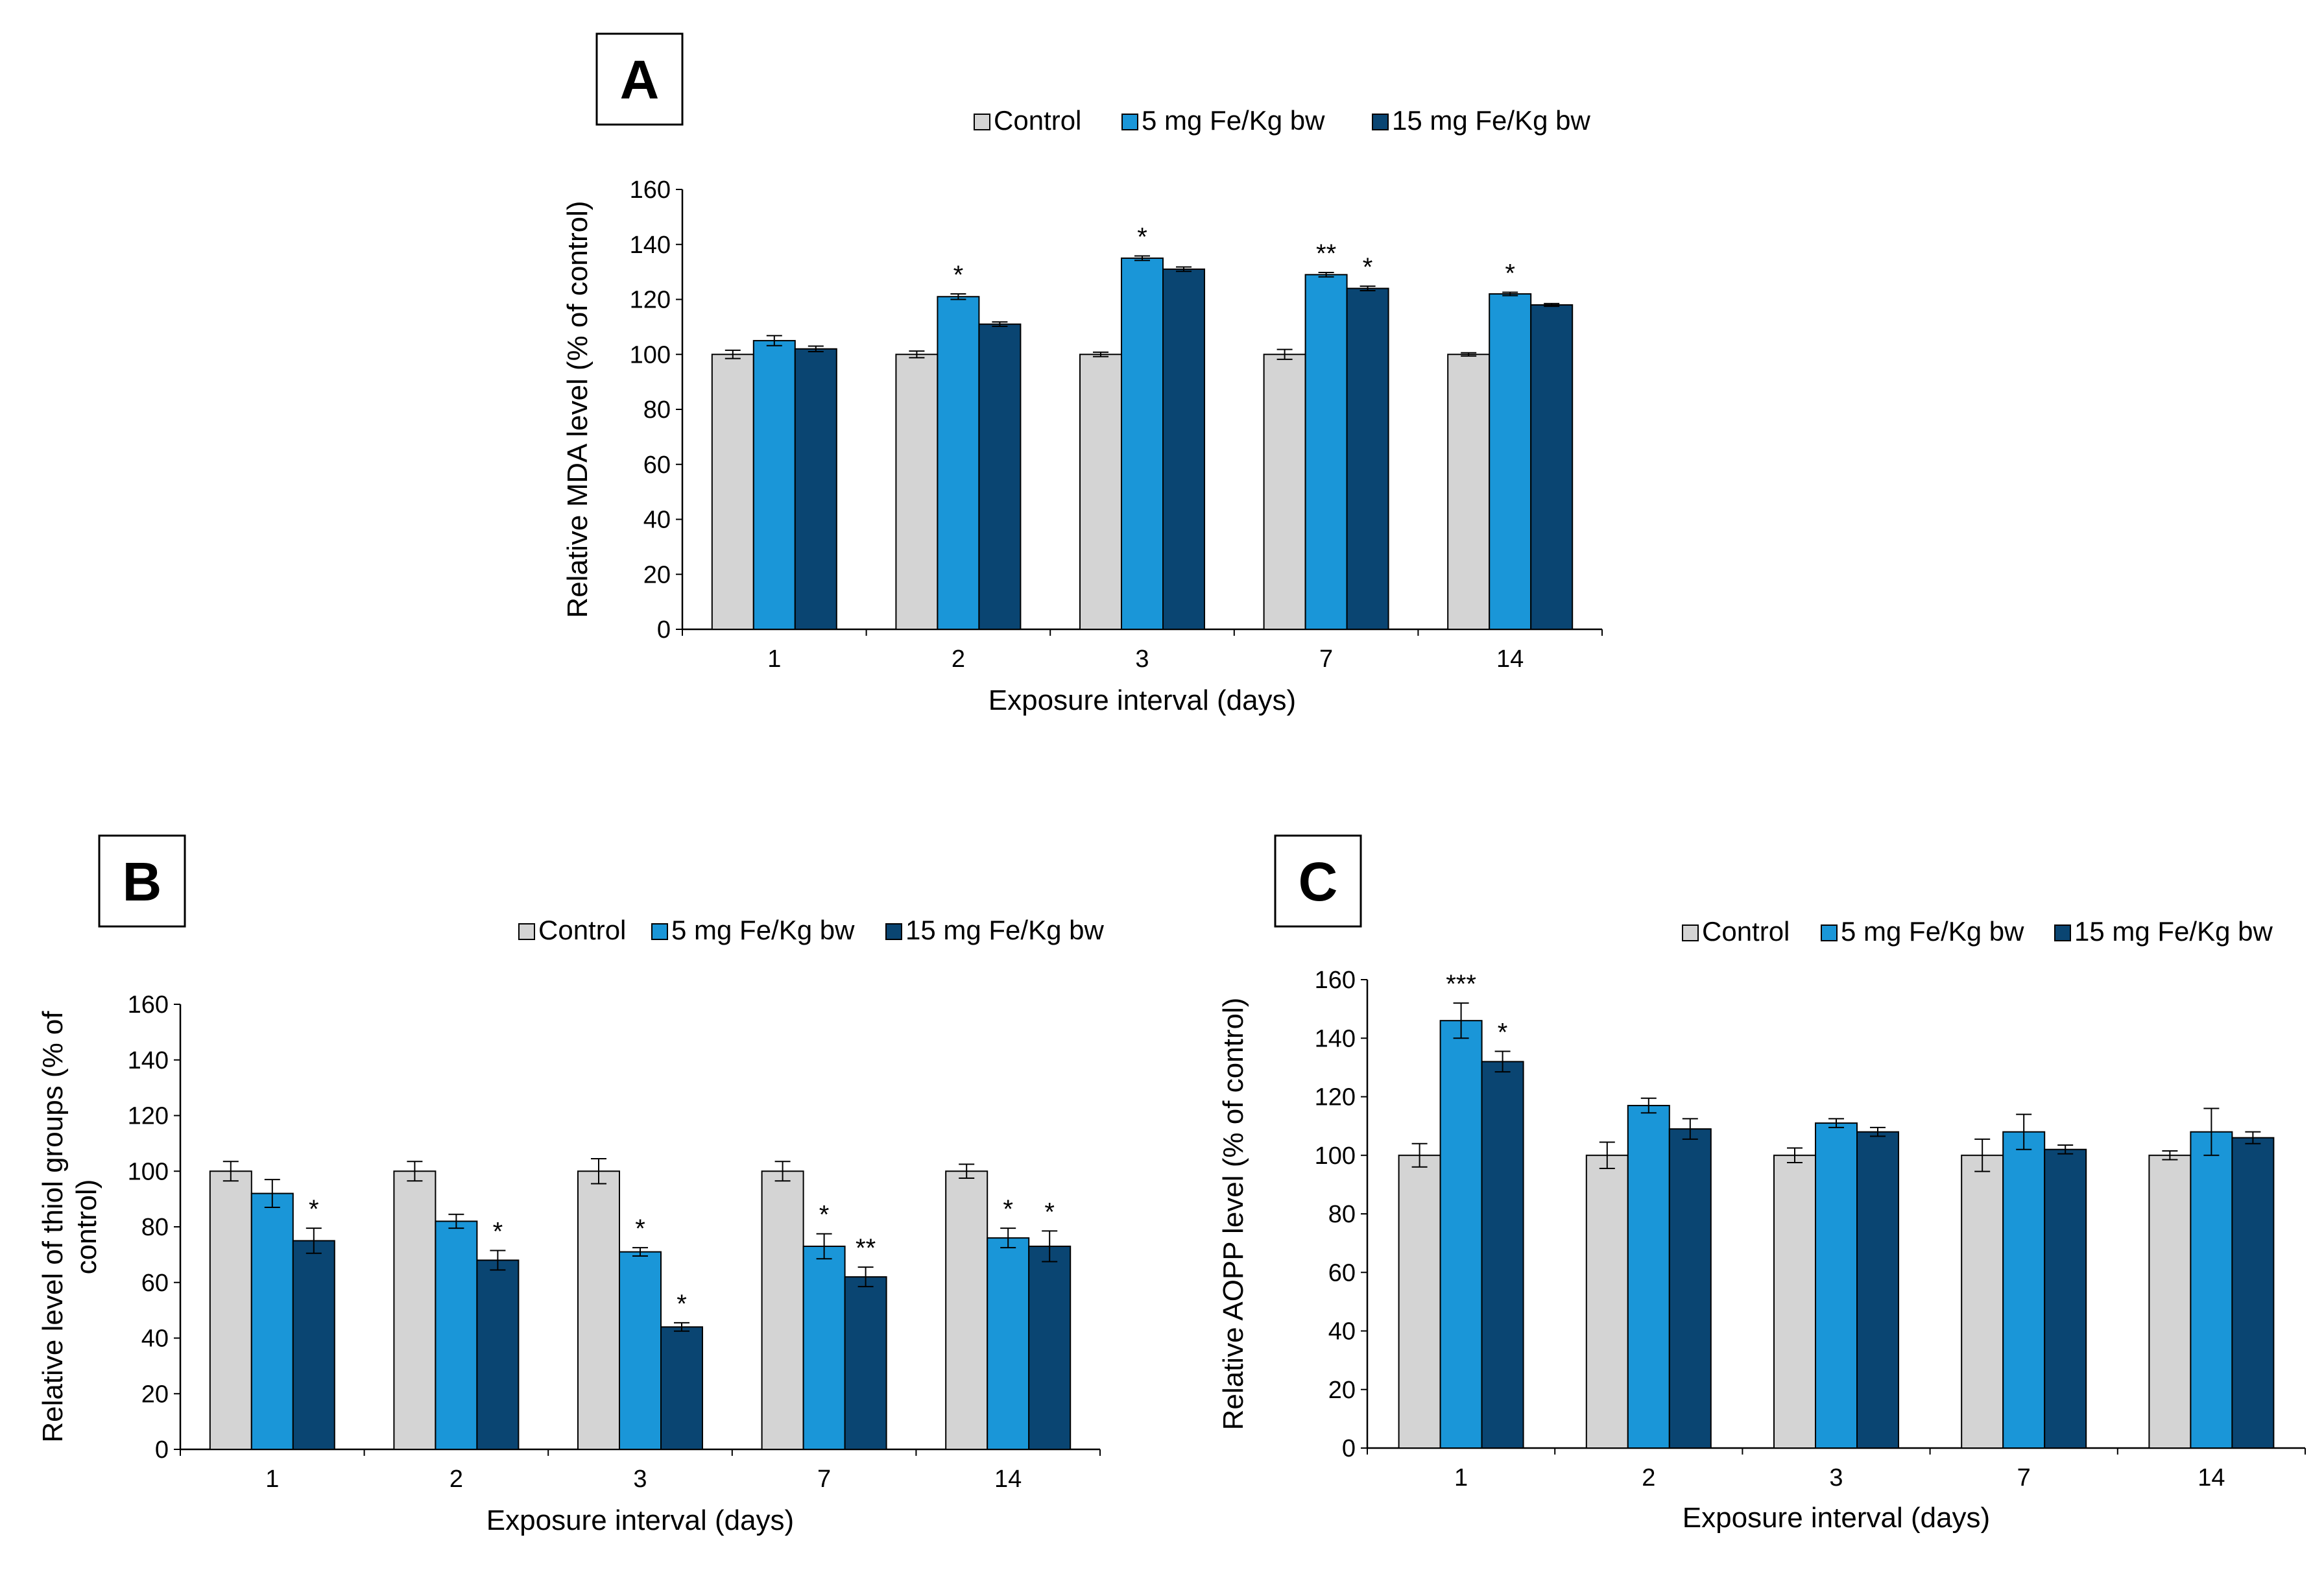 The width and height of the screenshot is (2324, 1583). Describe the element at coordinates (640, 79) in the screenshot. I see `panel-letter: A` at that location.